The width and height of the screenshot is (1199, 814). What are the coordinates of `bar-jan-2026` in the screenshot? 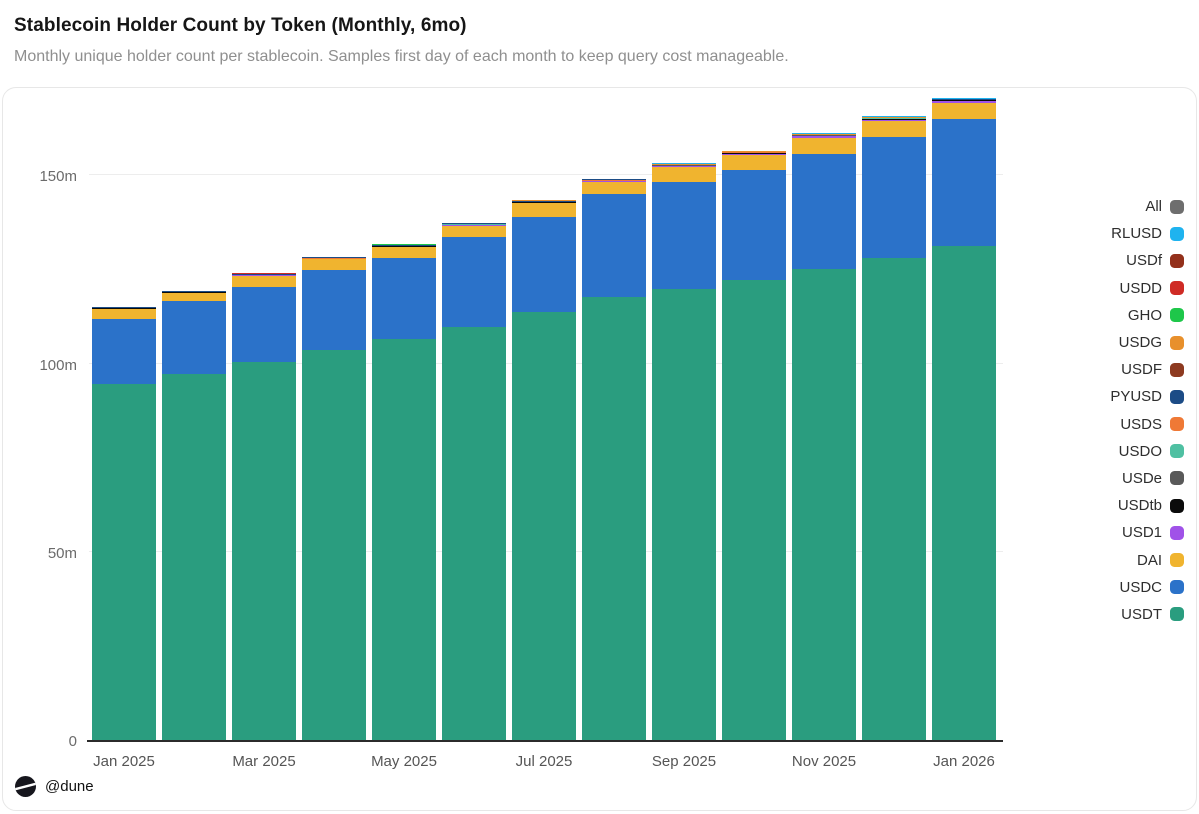 It's located at (964, 414).